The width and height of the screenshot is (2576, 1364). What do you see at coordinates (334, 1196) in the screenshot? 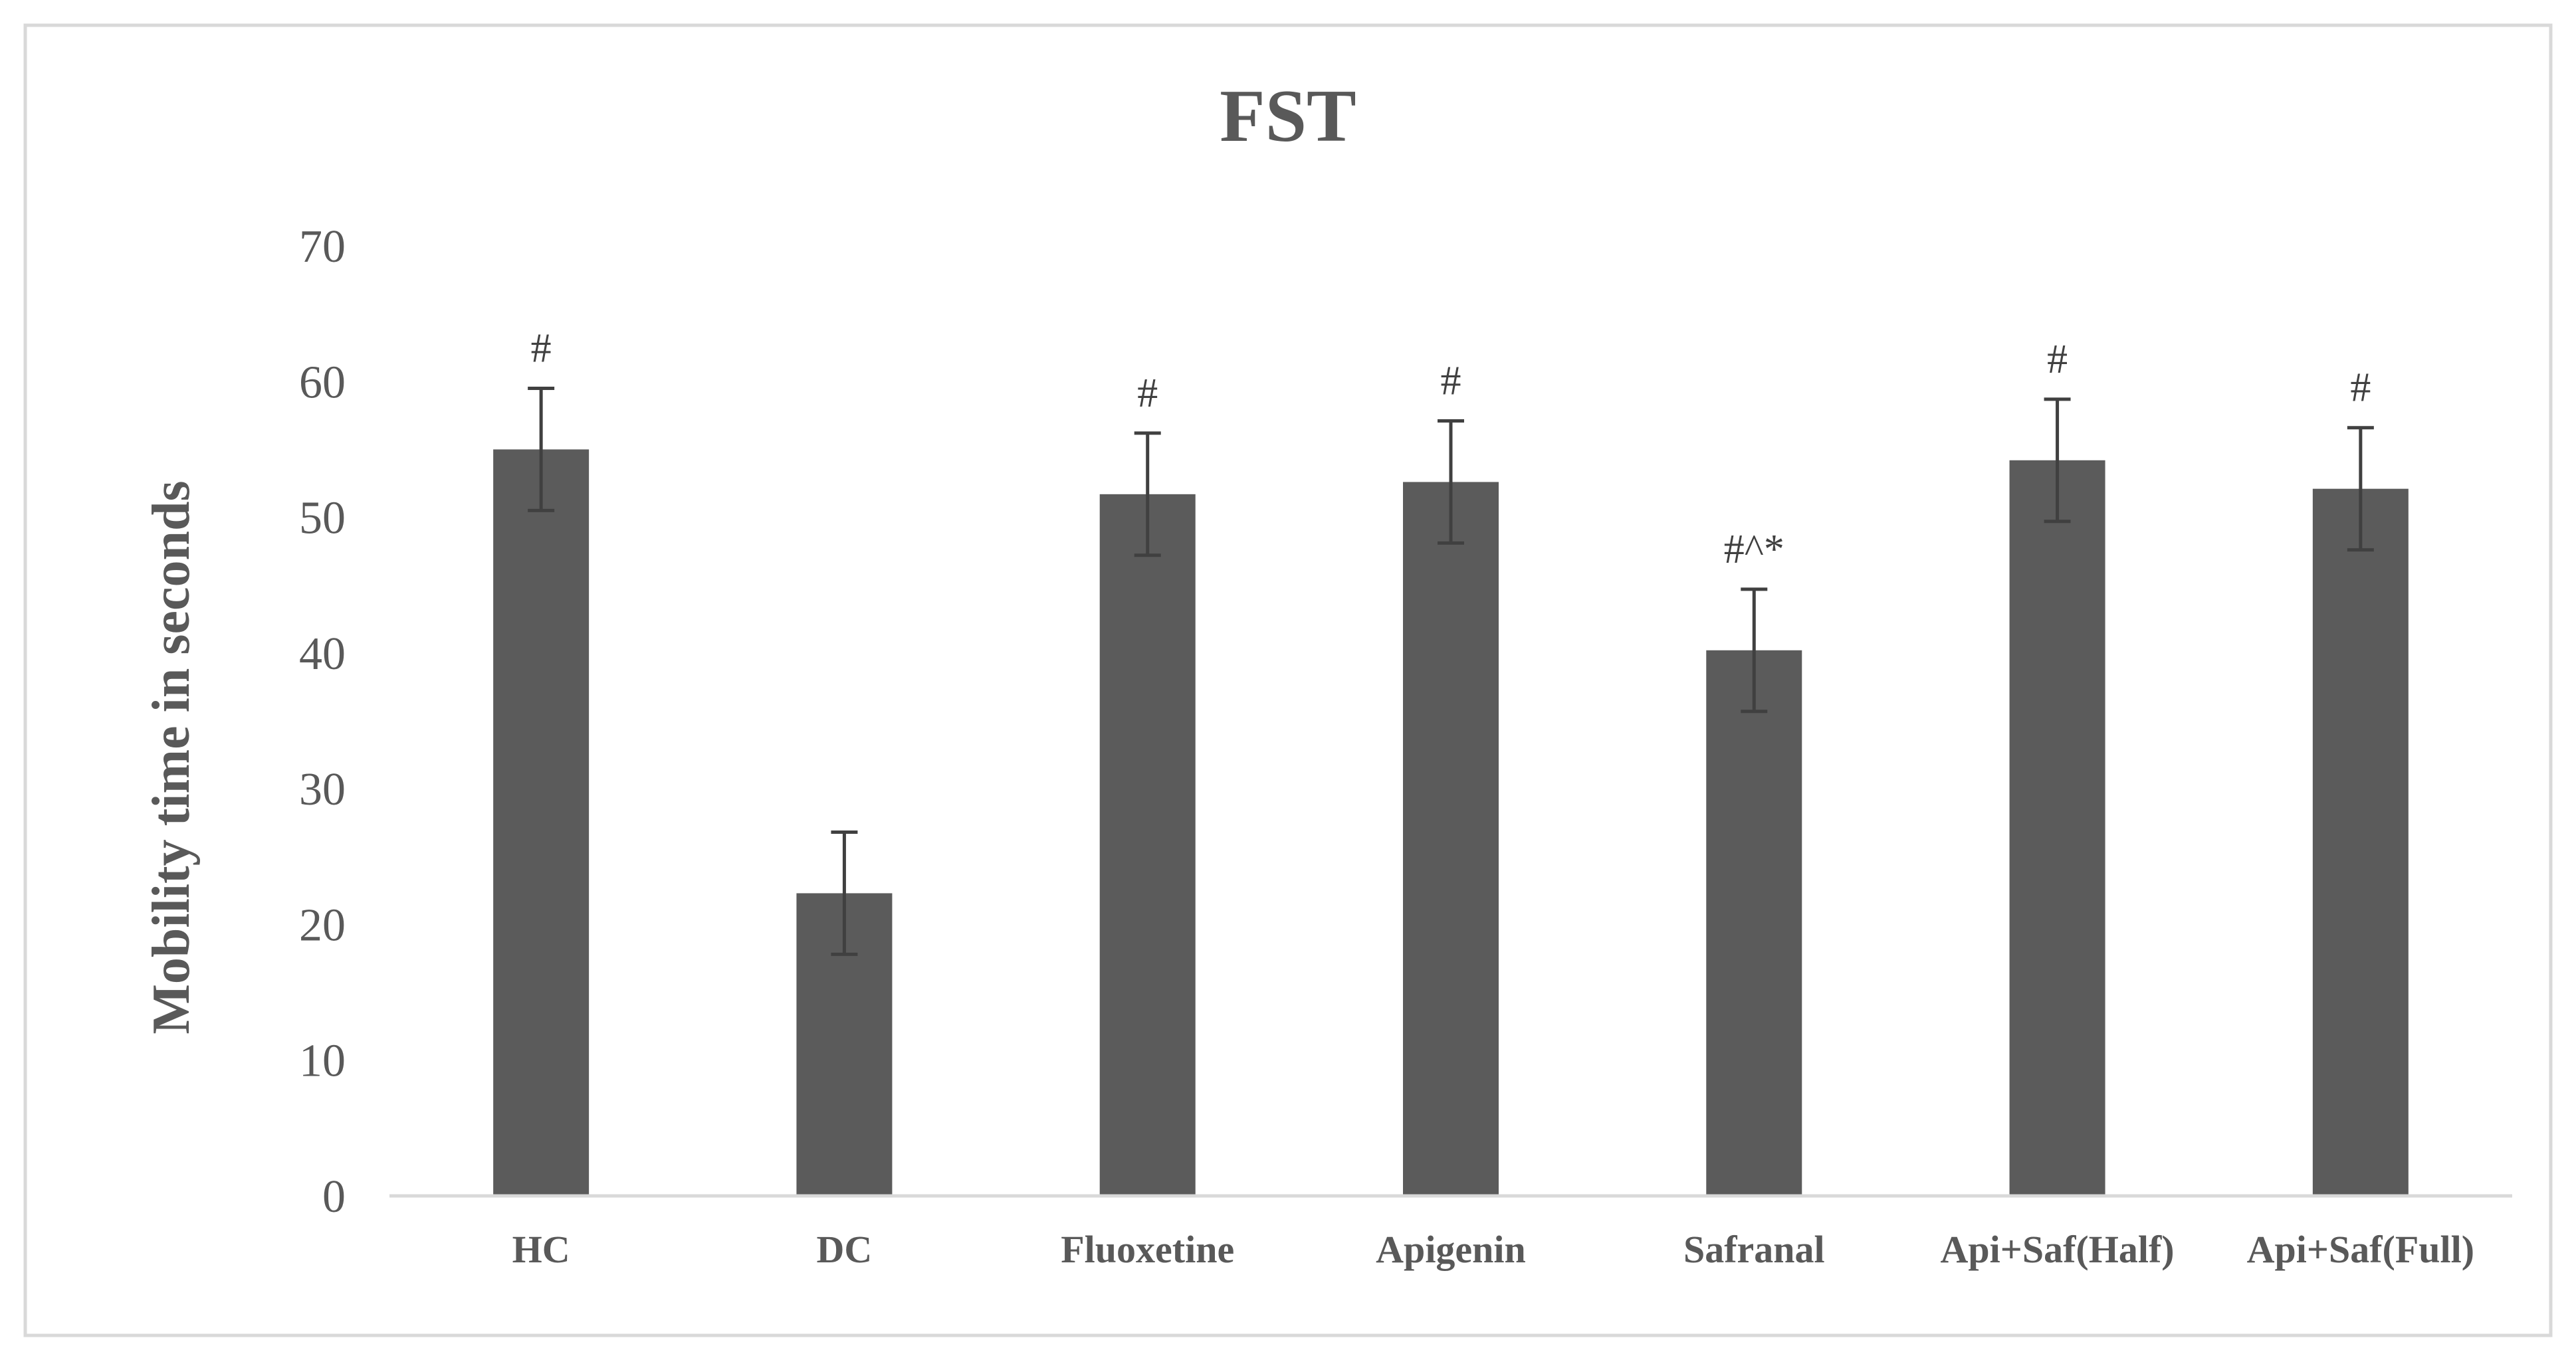
I see `y-tick-label: 0` at bounding box center [334, 1196].